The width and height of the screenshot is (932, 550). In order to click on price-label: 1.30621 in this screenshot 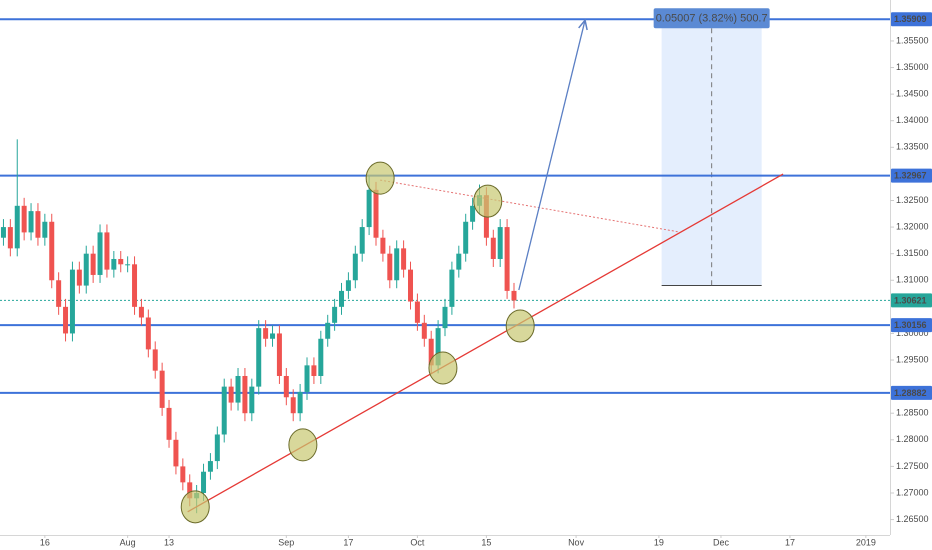, I will do `click(910, 300)`.